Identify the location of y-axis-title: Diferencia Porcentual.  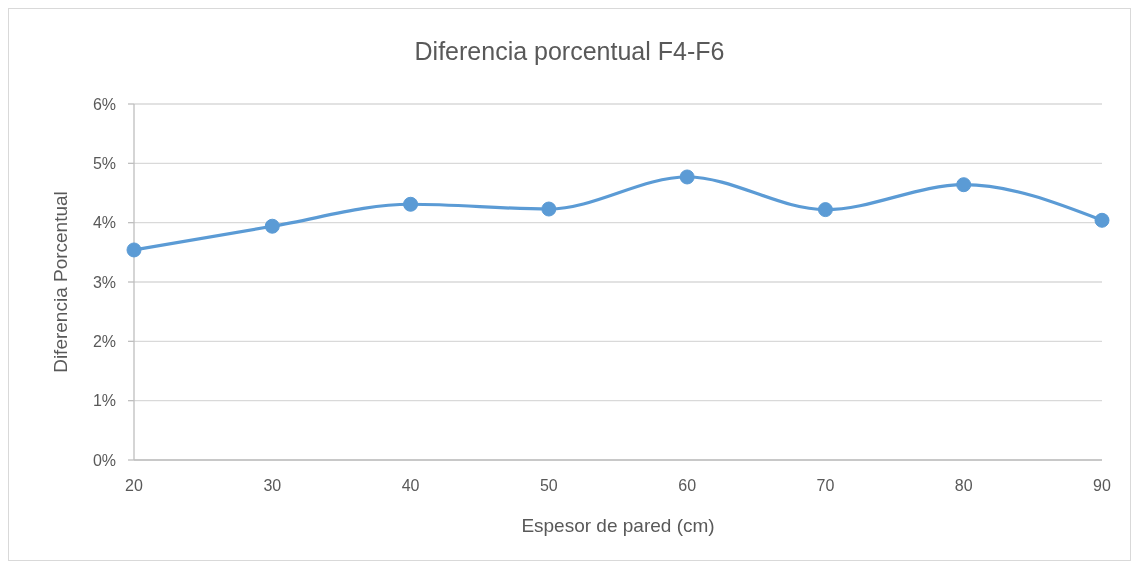
(61, 282).